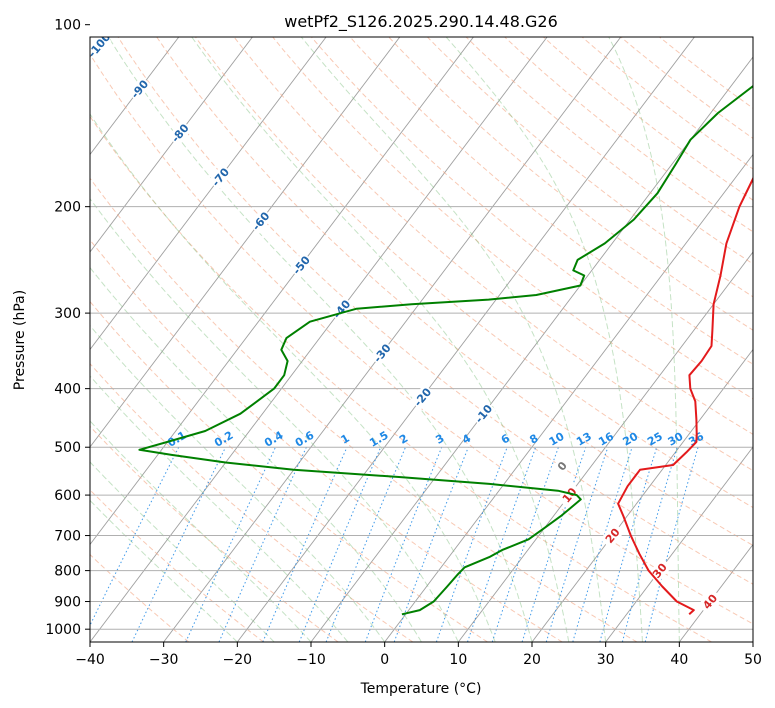  Describe the element at coordinates (67, 537) in the screenshot. I see `y-tick-label: 700` at that location.